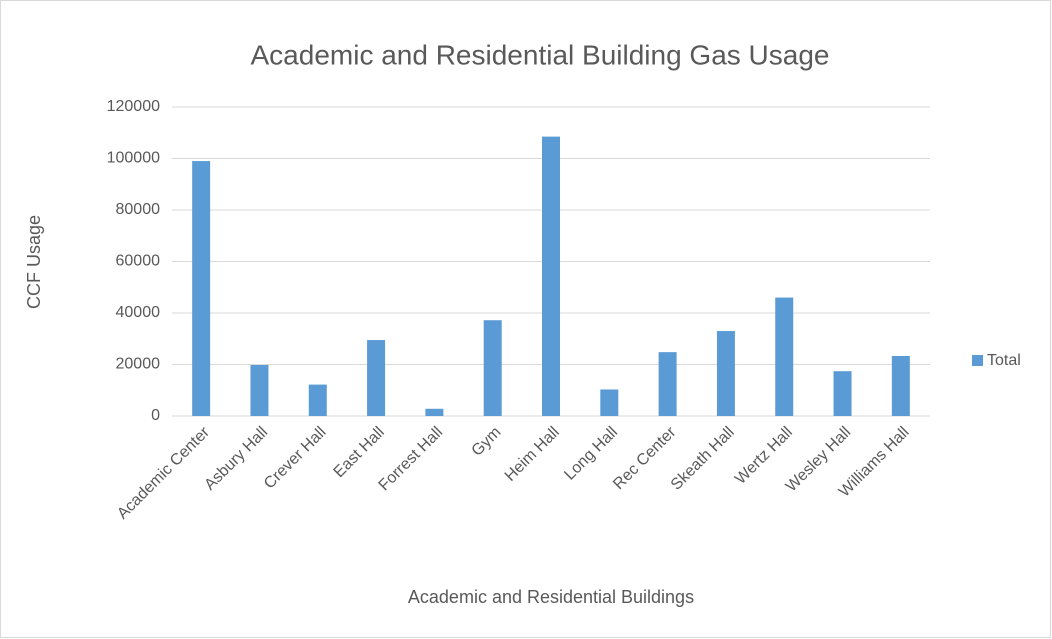 The height and width of the screenshot is (639, 1052). I want to click on y-tick-label: 40000, so click(138, 312).